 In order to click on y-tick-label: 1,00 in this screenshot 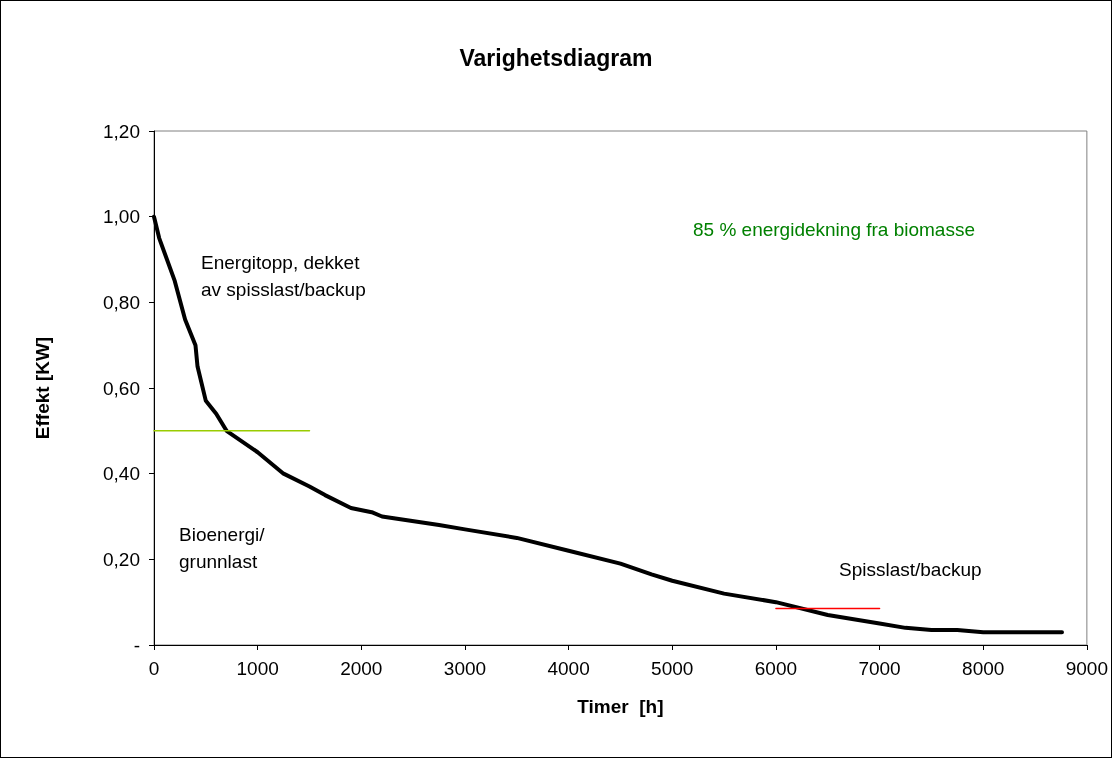, I will do `click(121, 217)`.